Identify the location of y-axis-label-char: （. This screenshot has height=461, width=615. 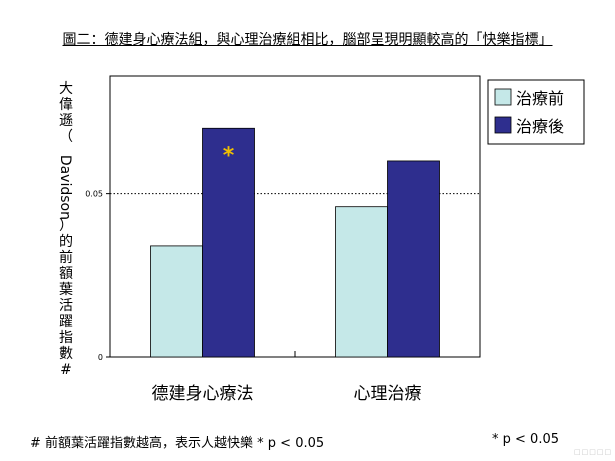
(66, 137).